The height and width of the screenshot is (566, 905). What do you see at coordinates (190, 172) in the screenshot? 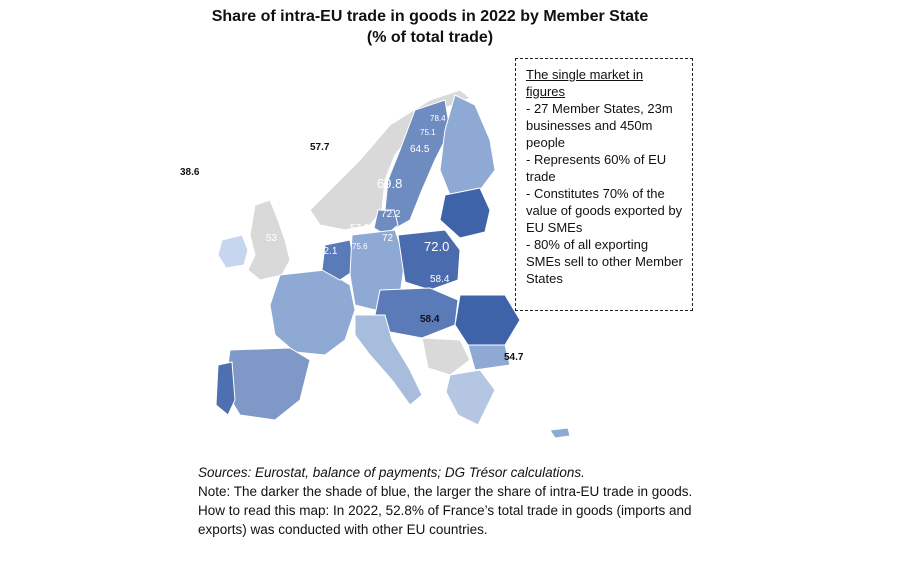
I see `label-iceland: 38.6` at bounding box center [190, 172].